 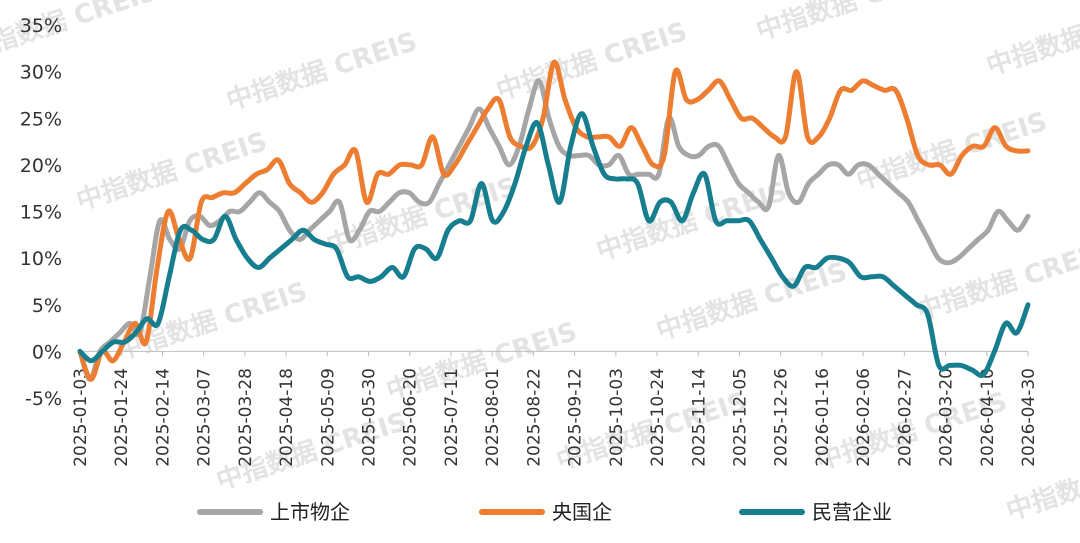 I want to click on y-tick-label: 5%, so click(x=47, y=306).